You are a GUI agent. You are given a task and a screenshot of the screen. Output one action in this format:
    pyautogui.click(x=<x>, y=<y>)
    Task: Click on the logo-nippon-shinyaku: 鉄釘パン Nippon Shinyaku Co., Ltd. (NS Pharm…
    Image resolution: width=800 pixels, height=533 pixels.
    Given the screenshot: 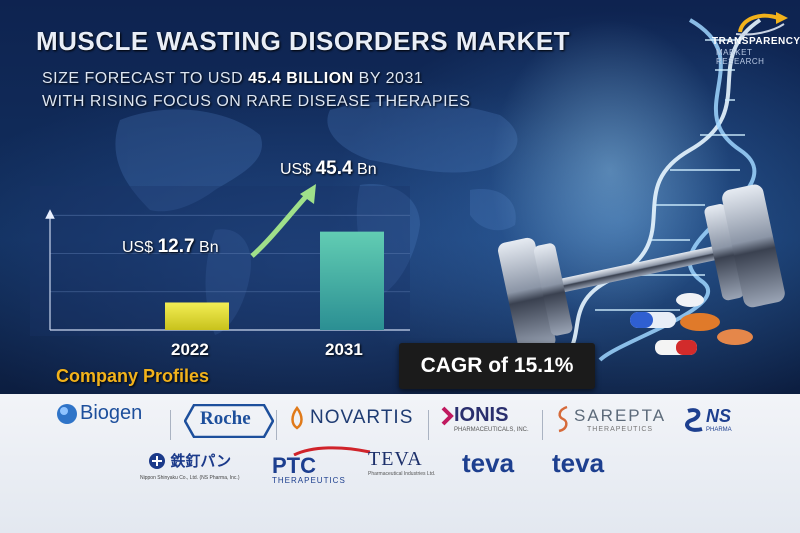 What is the action you would take?
    pyautogui.click(x=190, y=466)
    